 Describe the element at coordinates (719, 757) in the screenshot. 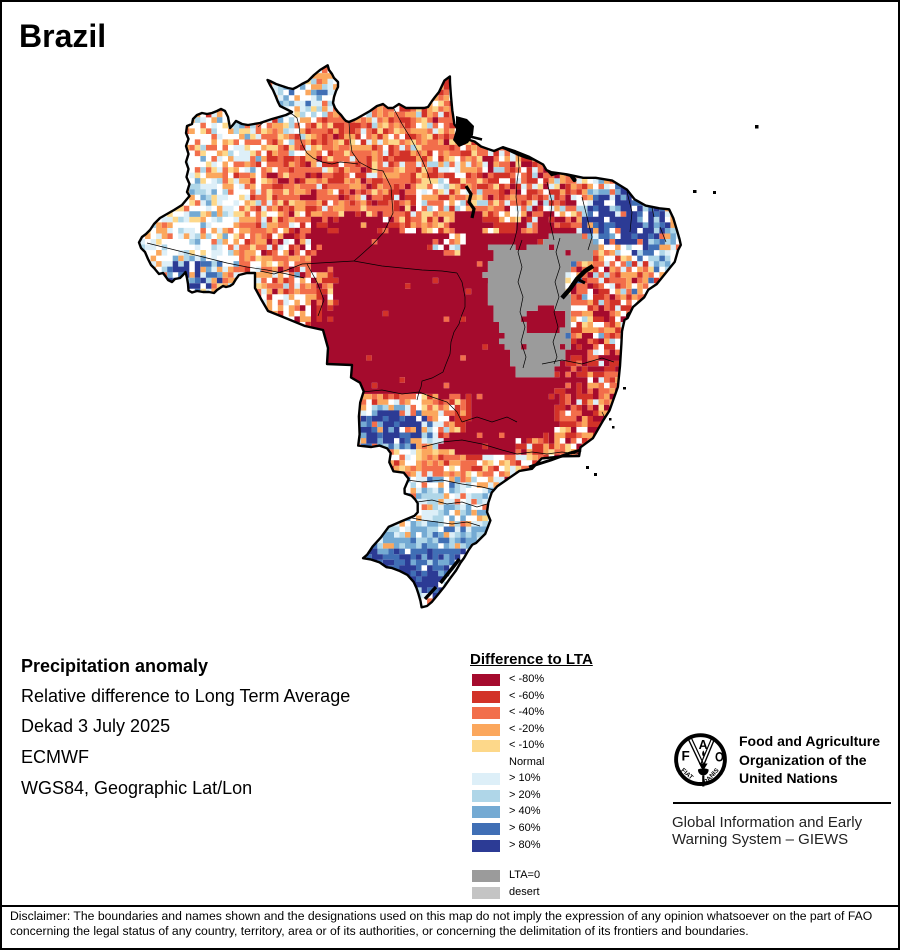

I see `svg-text: O` at that location.